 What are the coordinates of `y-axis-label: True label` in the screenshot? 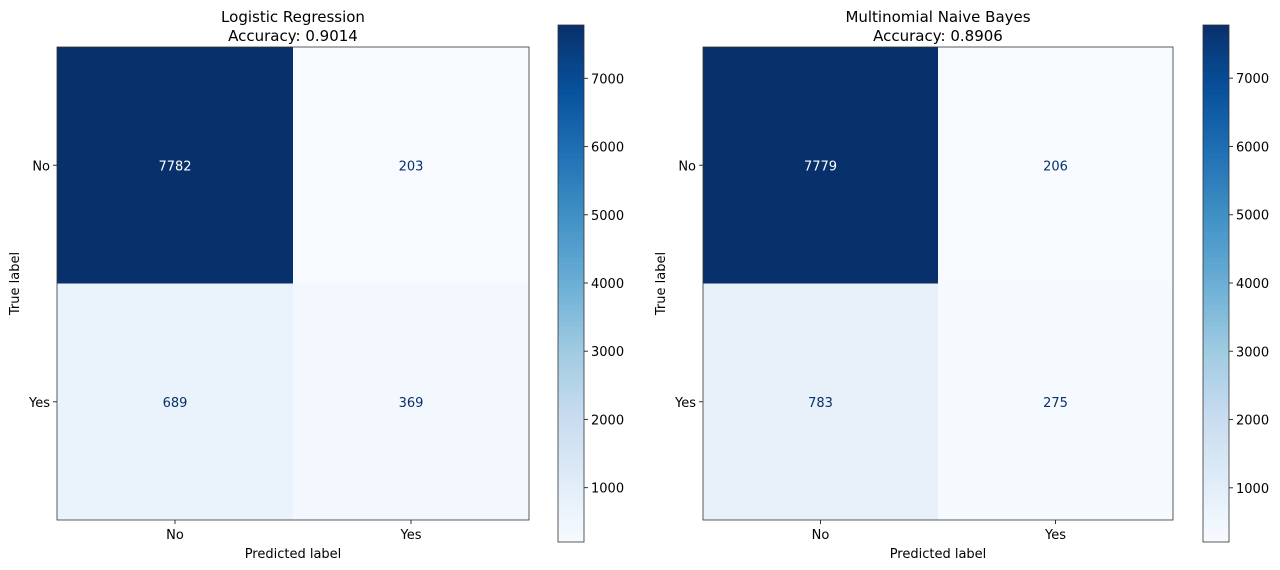 It's located at (15, 284).